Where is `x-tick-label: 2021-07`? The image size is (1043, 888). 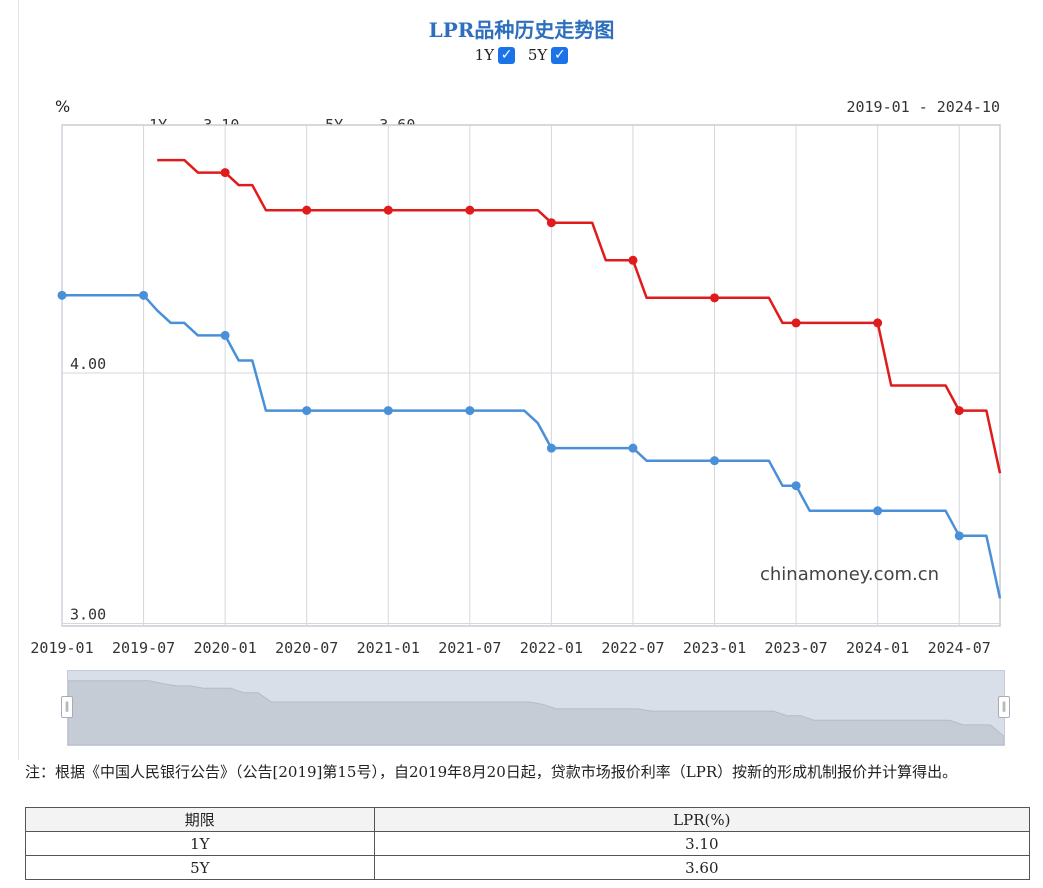 x-tick-label: 2021-07 is located at coordinates (469, 648).